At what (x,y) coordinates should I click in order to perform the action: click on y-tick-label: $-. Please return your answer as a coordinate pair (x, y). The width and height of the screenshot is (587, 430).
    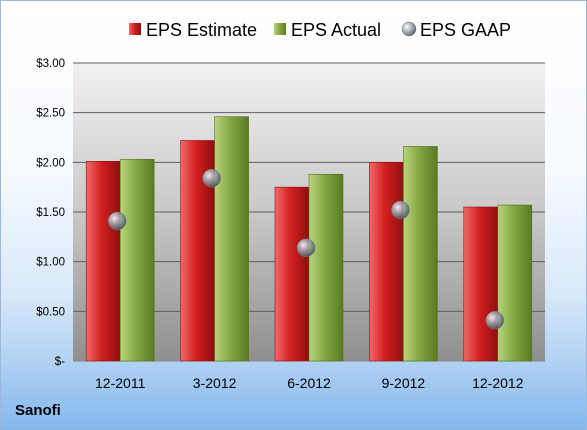
    Looking at the image, I should click on (60, 362).